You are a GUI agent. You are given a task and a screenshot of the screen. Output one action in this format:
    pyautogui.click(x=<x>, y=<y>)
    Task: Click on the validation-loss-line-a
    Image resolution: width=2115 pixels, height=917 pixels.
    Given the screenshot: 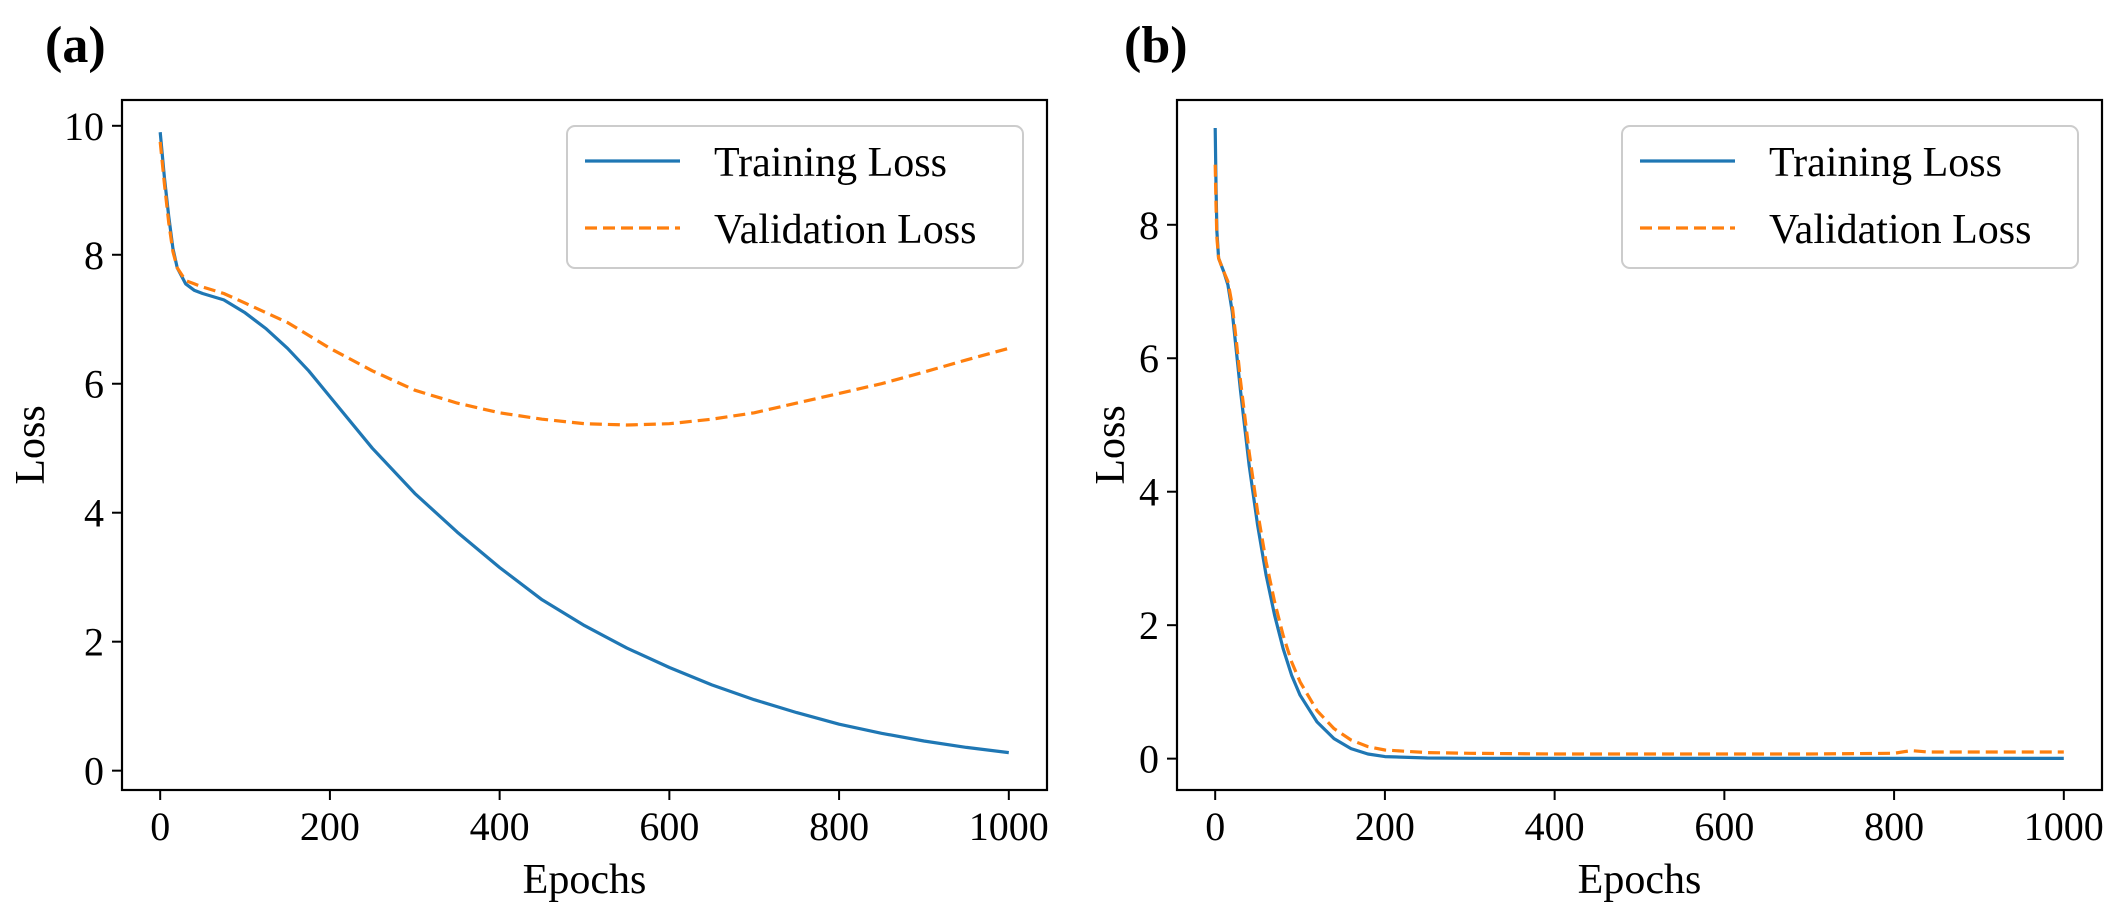 What is the action you would take?
    pyautogui.click(x=584, y=284)
    